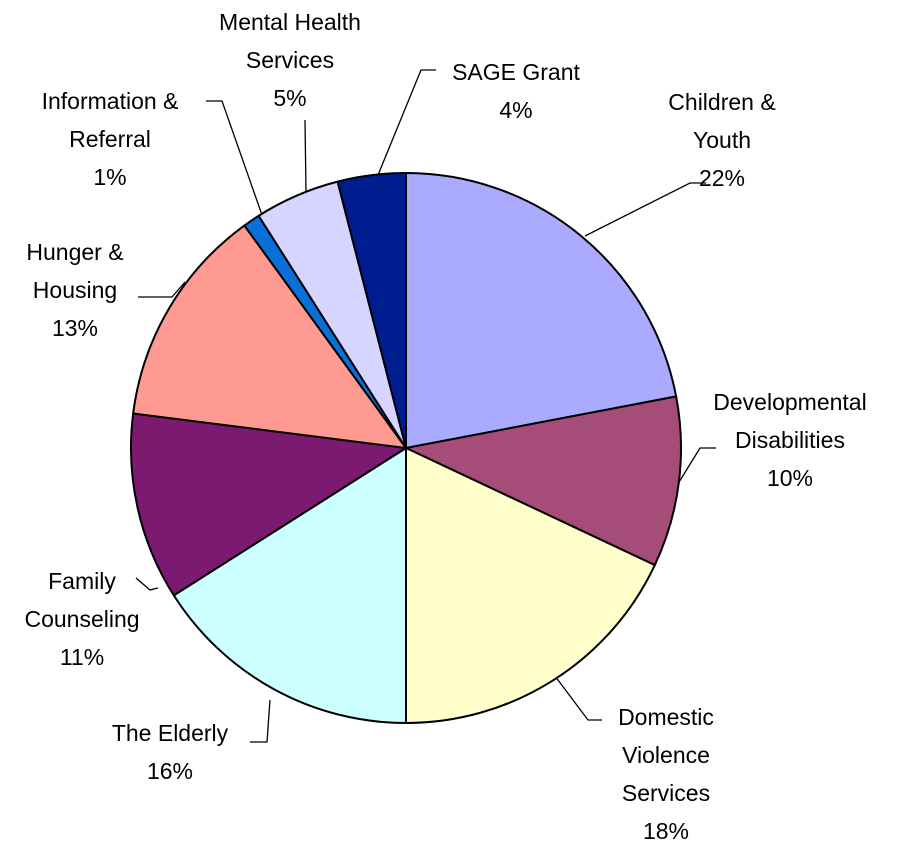  I want to click on value-label: 4%, so click(516, 110).